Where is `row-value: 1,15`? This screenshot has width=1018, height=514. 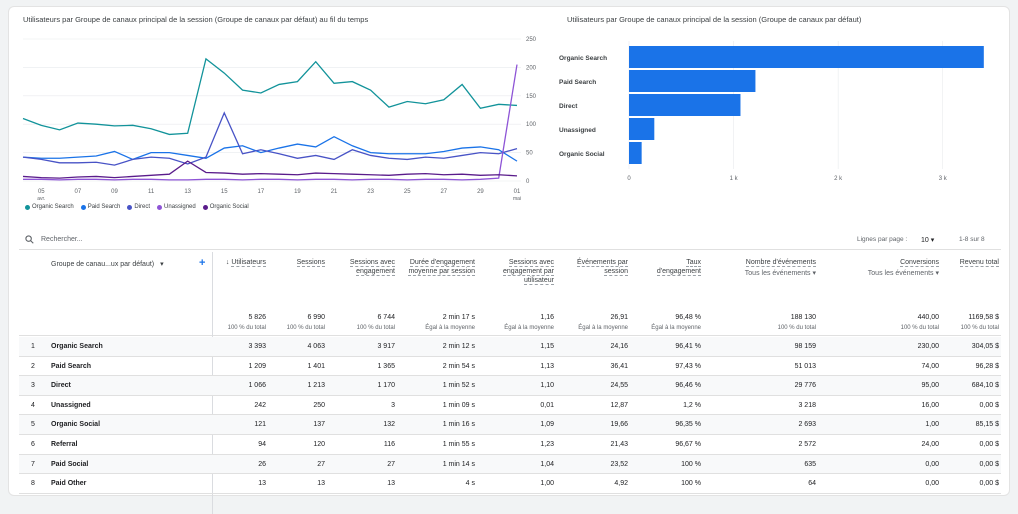
row-value: 1,15 is located at coordinates (547, 346).